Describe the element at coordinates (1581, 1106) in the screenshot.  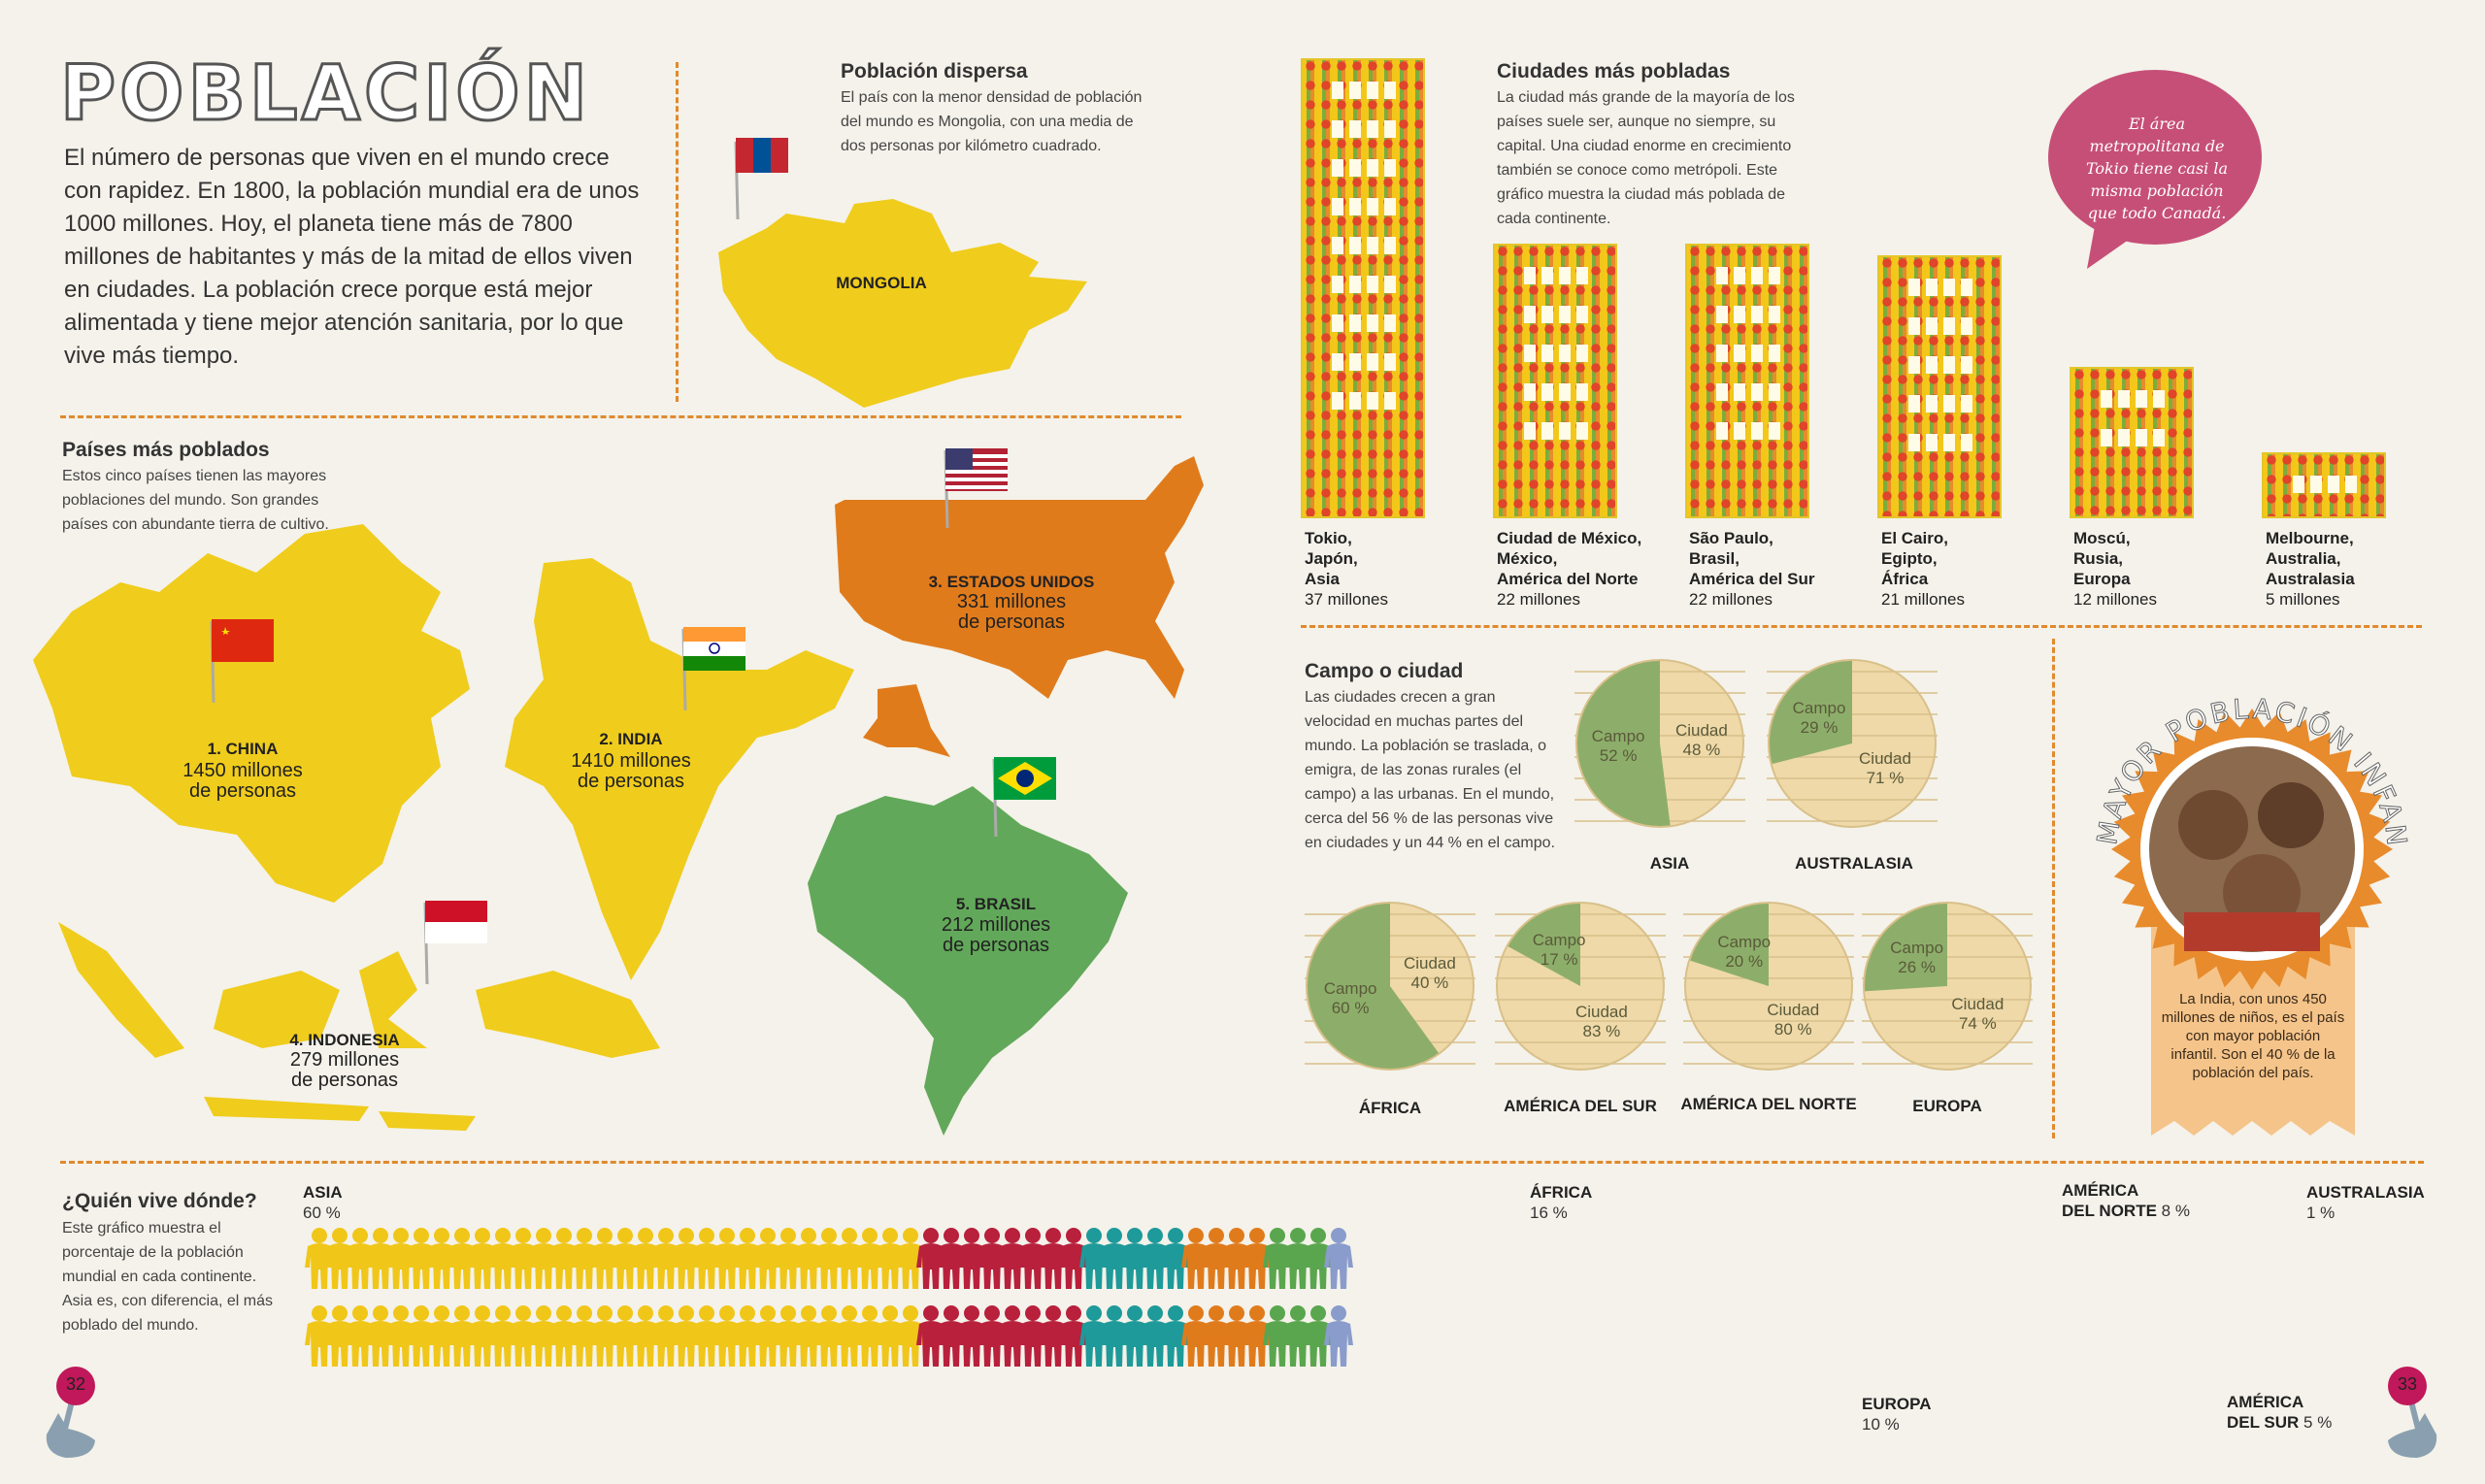
I see `pie-region-name: AMÉRICA DEL SUR` at that location.